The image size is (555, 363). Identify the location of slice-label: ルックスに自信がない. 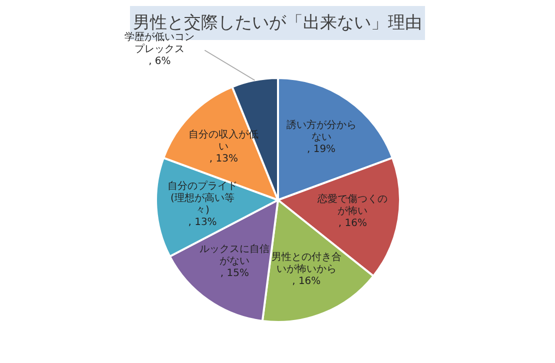
(235, 255).